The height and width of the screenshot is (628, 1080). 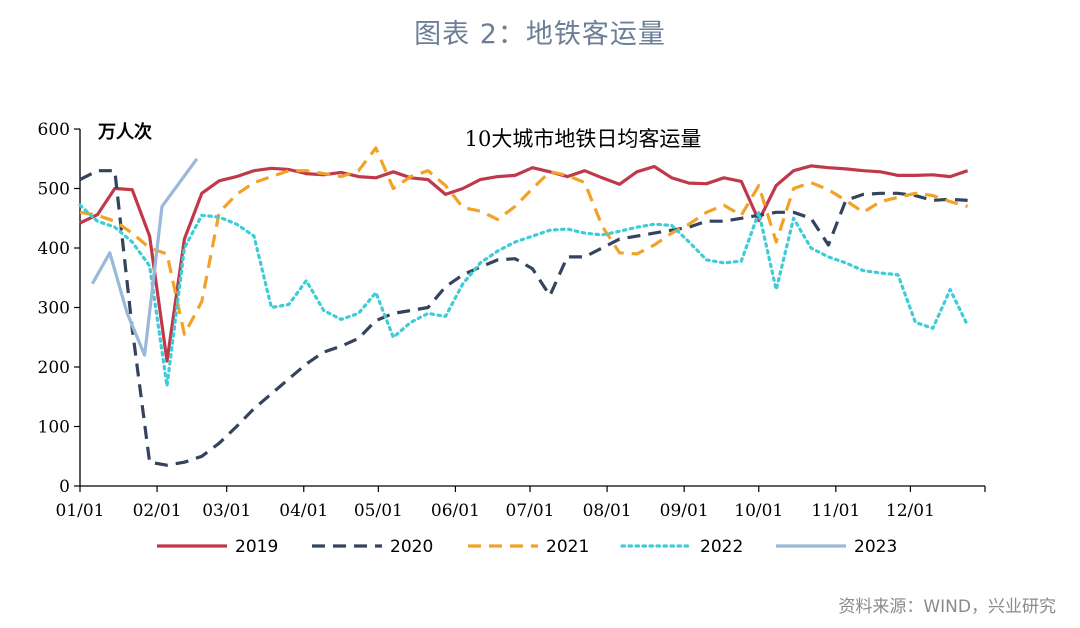 I want to click on source-note: 资料来源：WIND，兴业研究, so click(x=947, y=607).